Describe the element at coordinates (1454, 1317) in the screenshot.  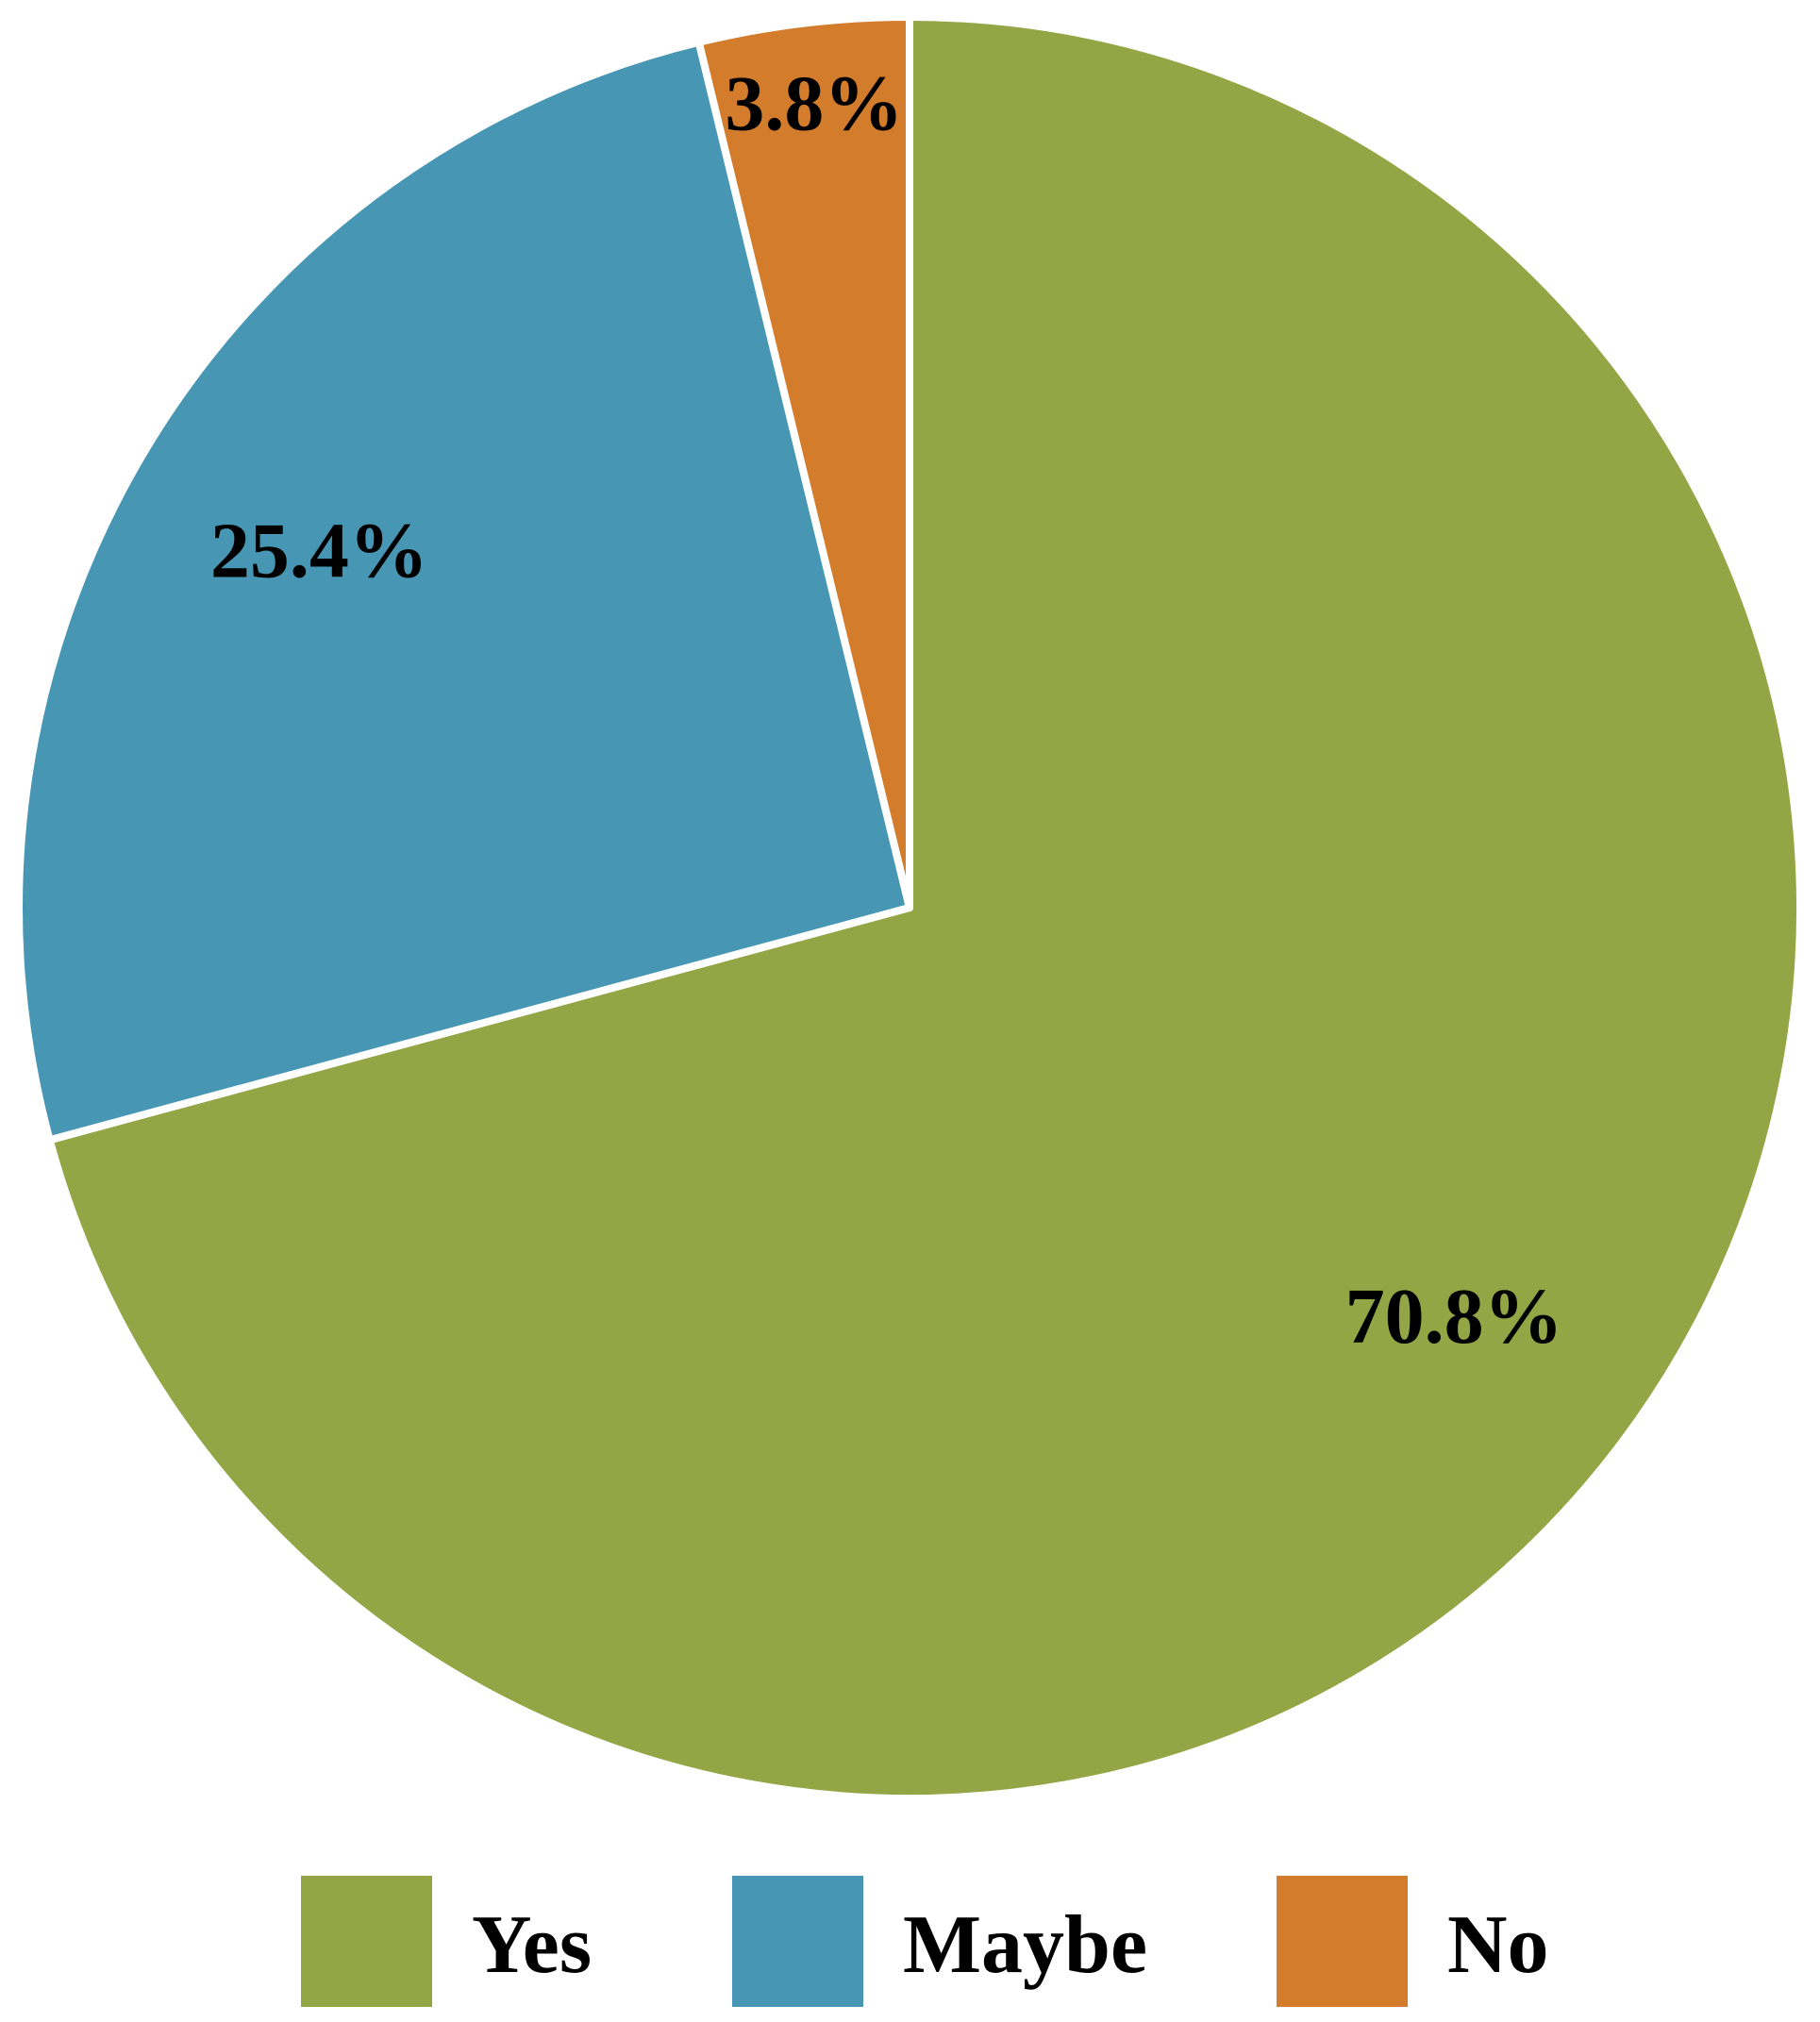
I see `data-label: 70.8%` at that location.